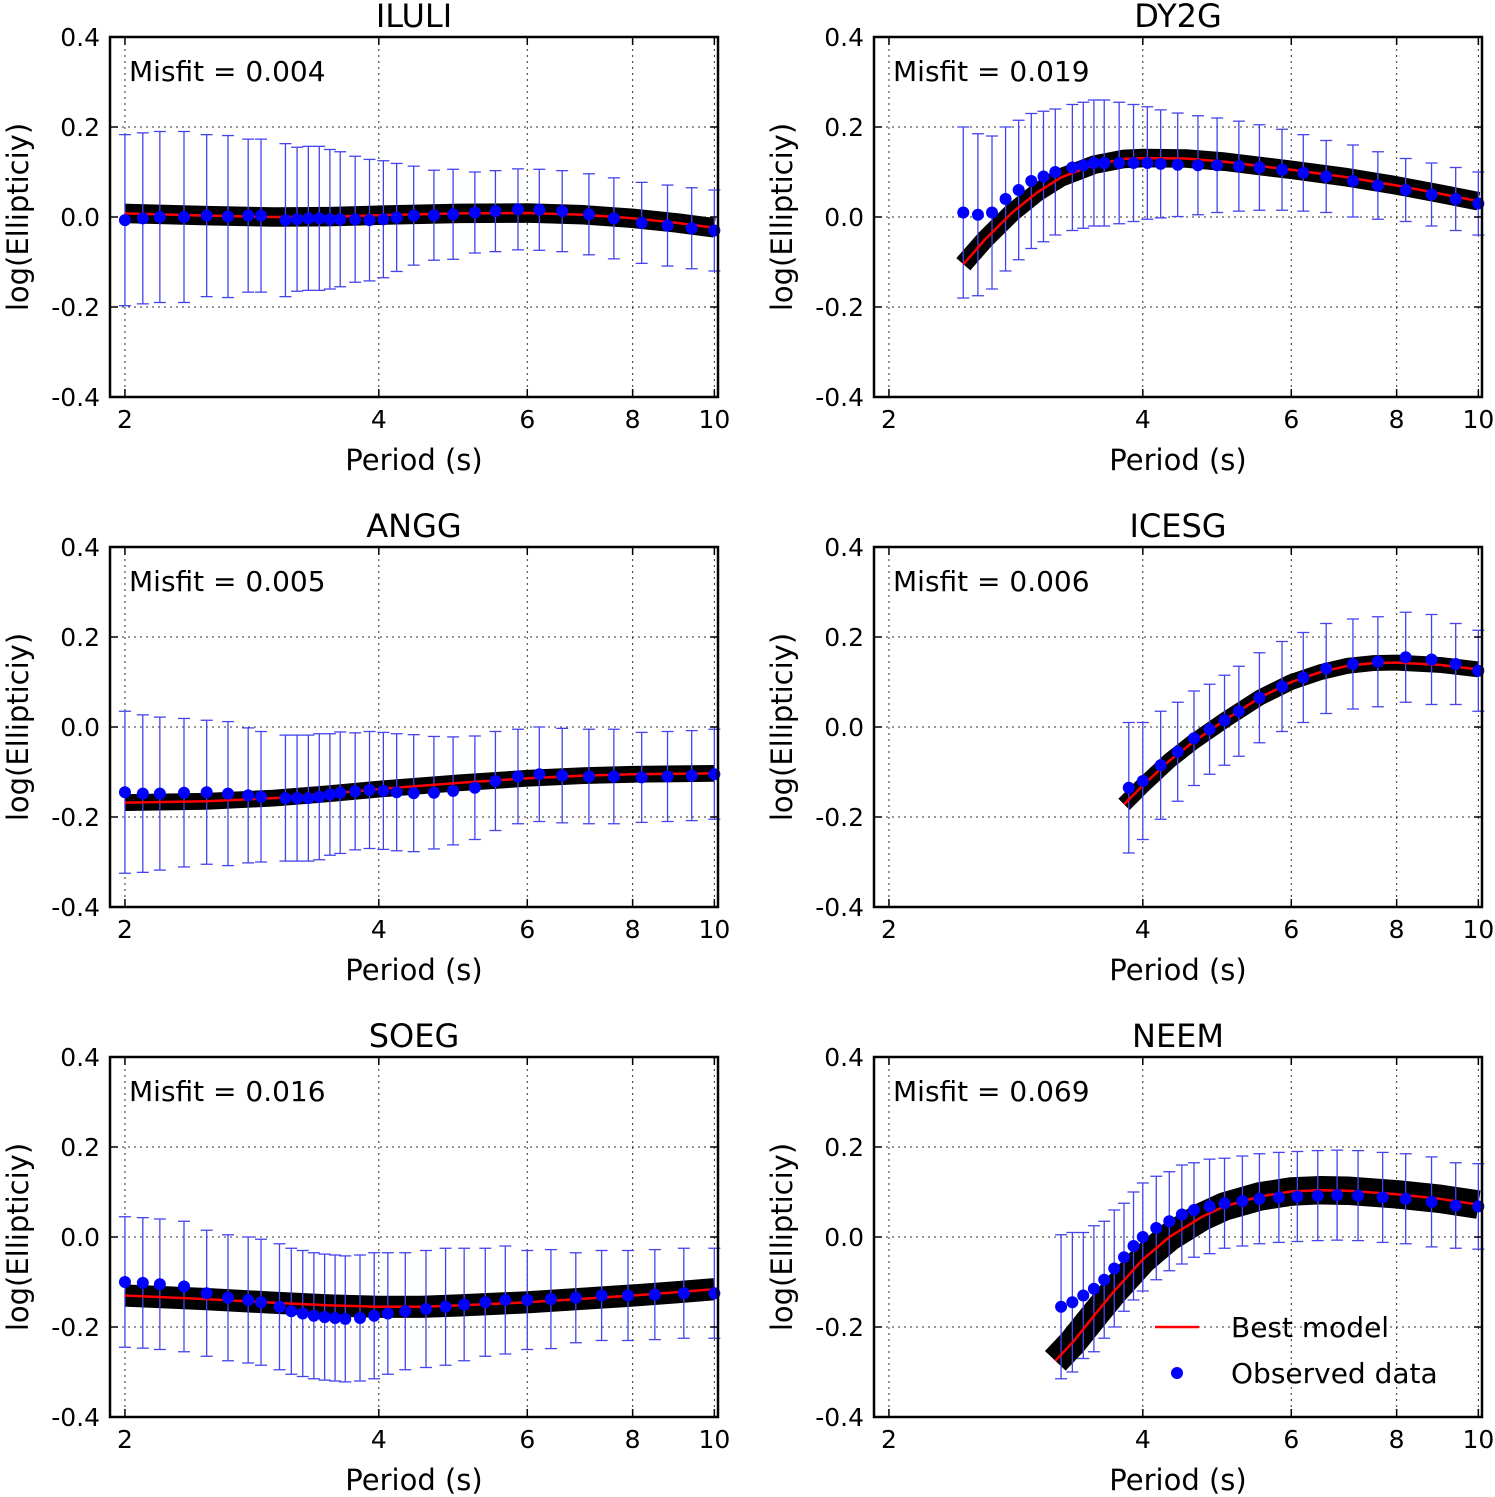 The width and height of the screenshot is (1495, 1497). Describe the element at coordinates (1478, 419) in the screenshot. I see `x-tick-label: 10` at that location.